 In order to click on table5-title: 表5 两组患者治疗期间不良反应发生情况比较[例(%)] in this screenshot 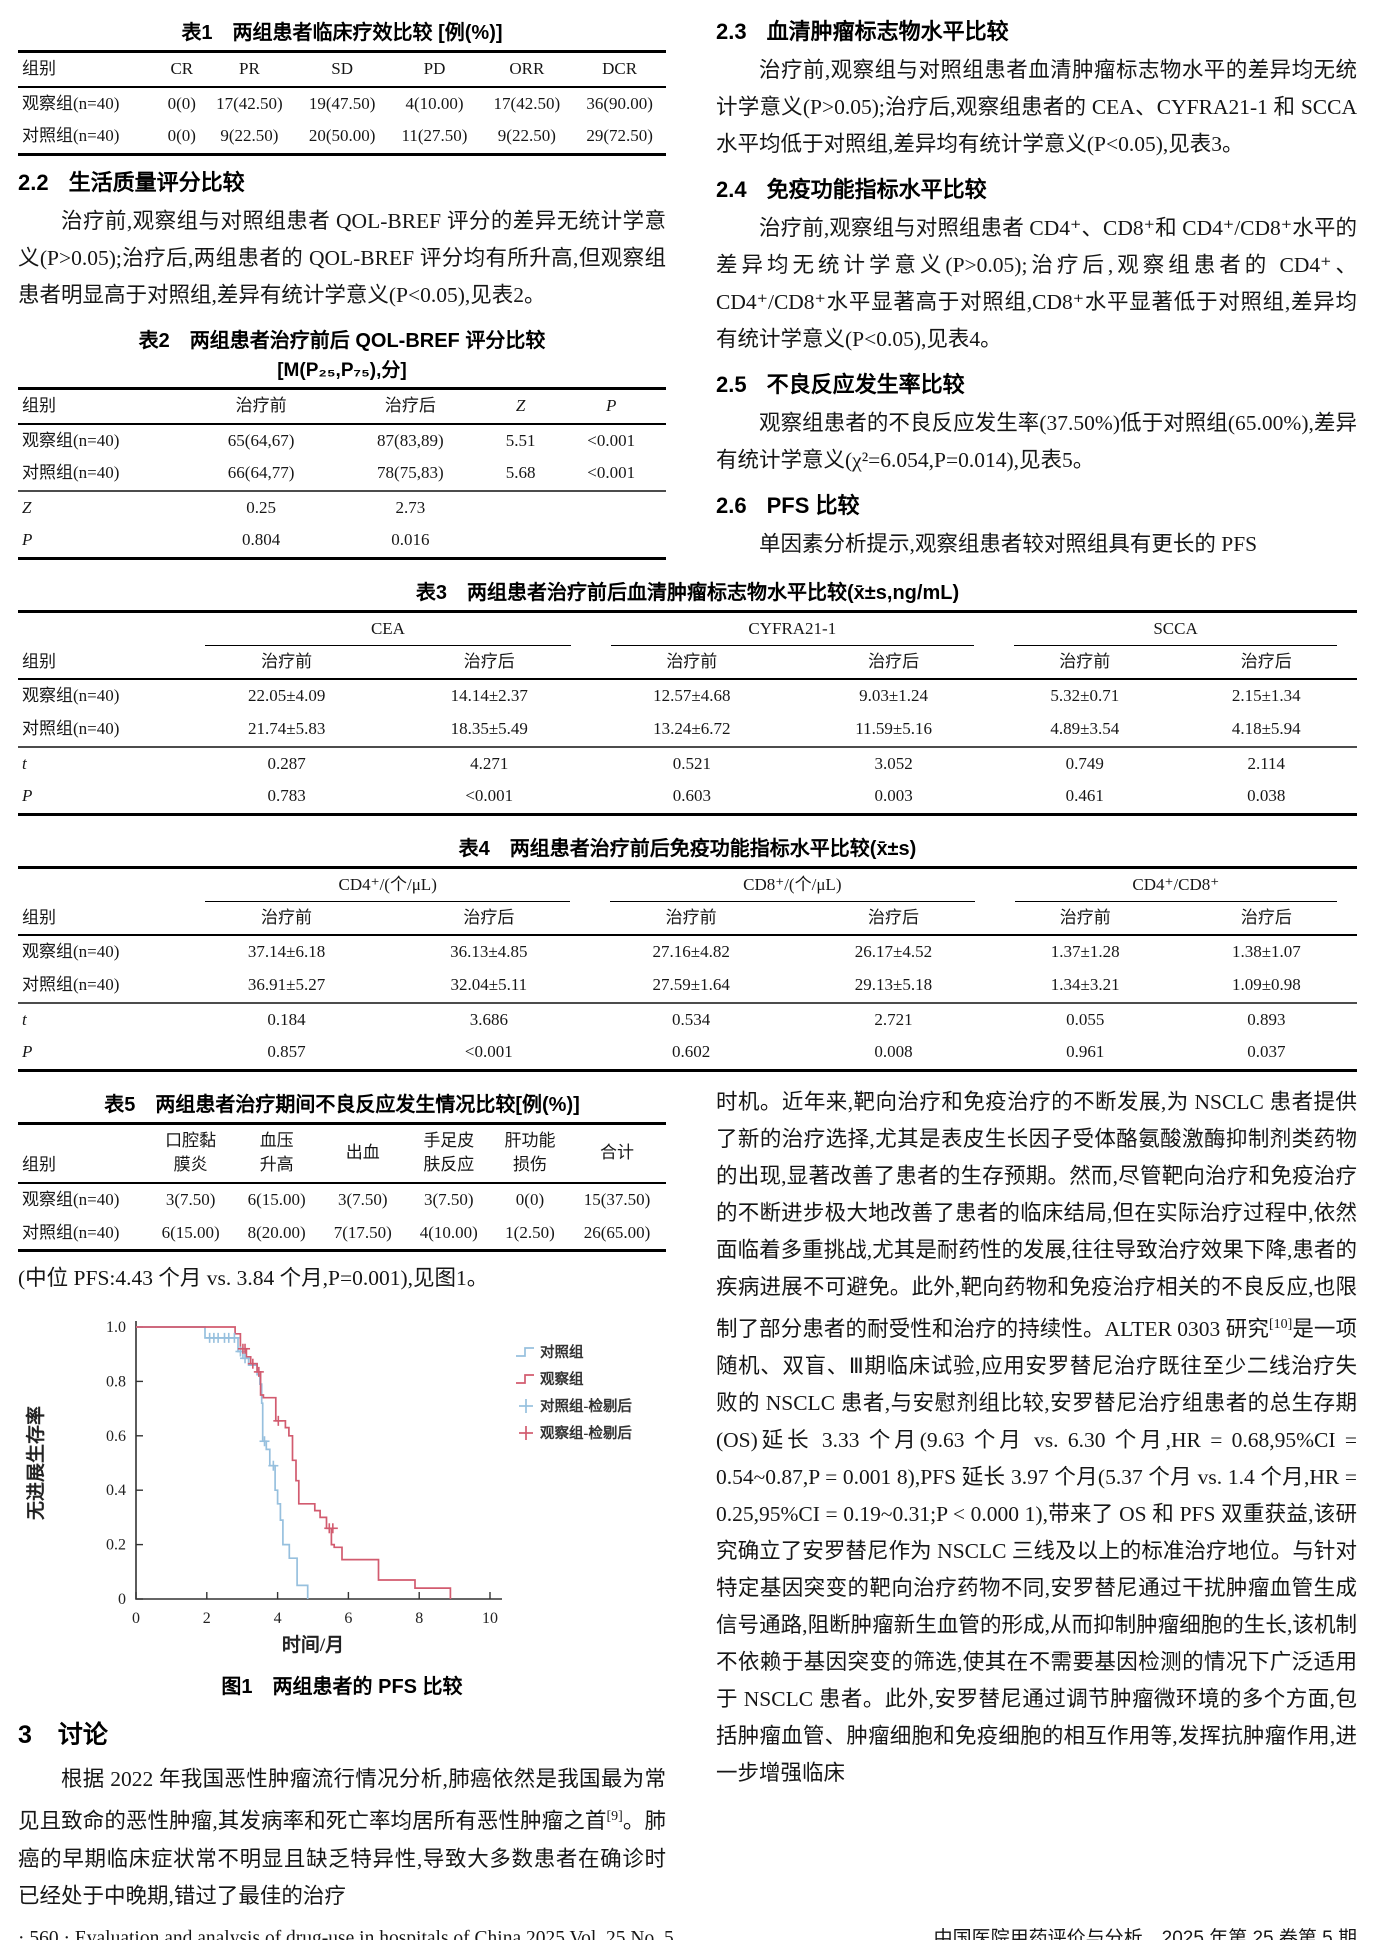, I will do `click(342, 1104)`.